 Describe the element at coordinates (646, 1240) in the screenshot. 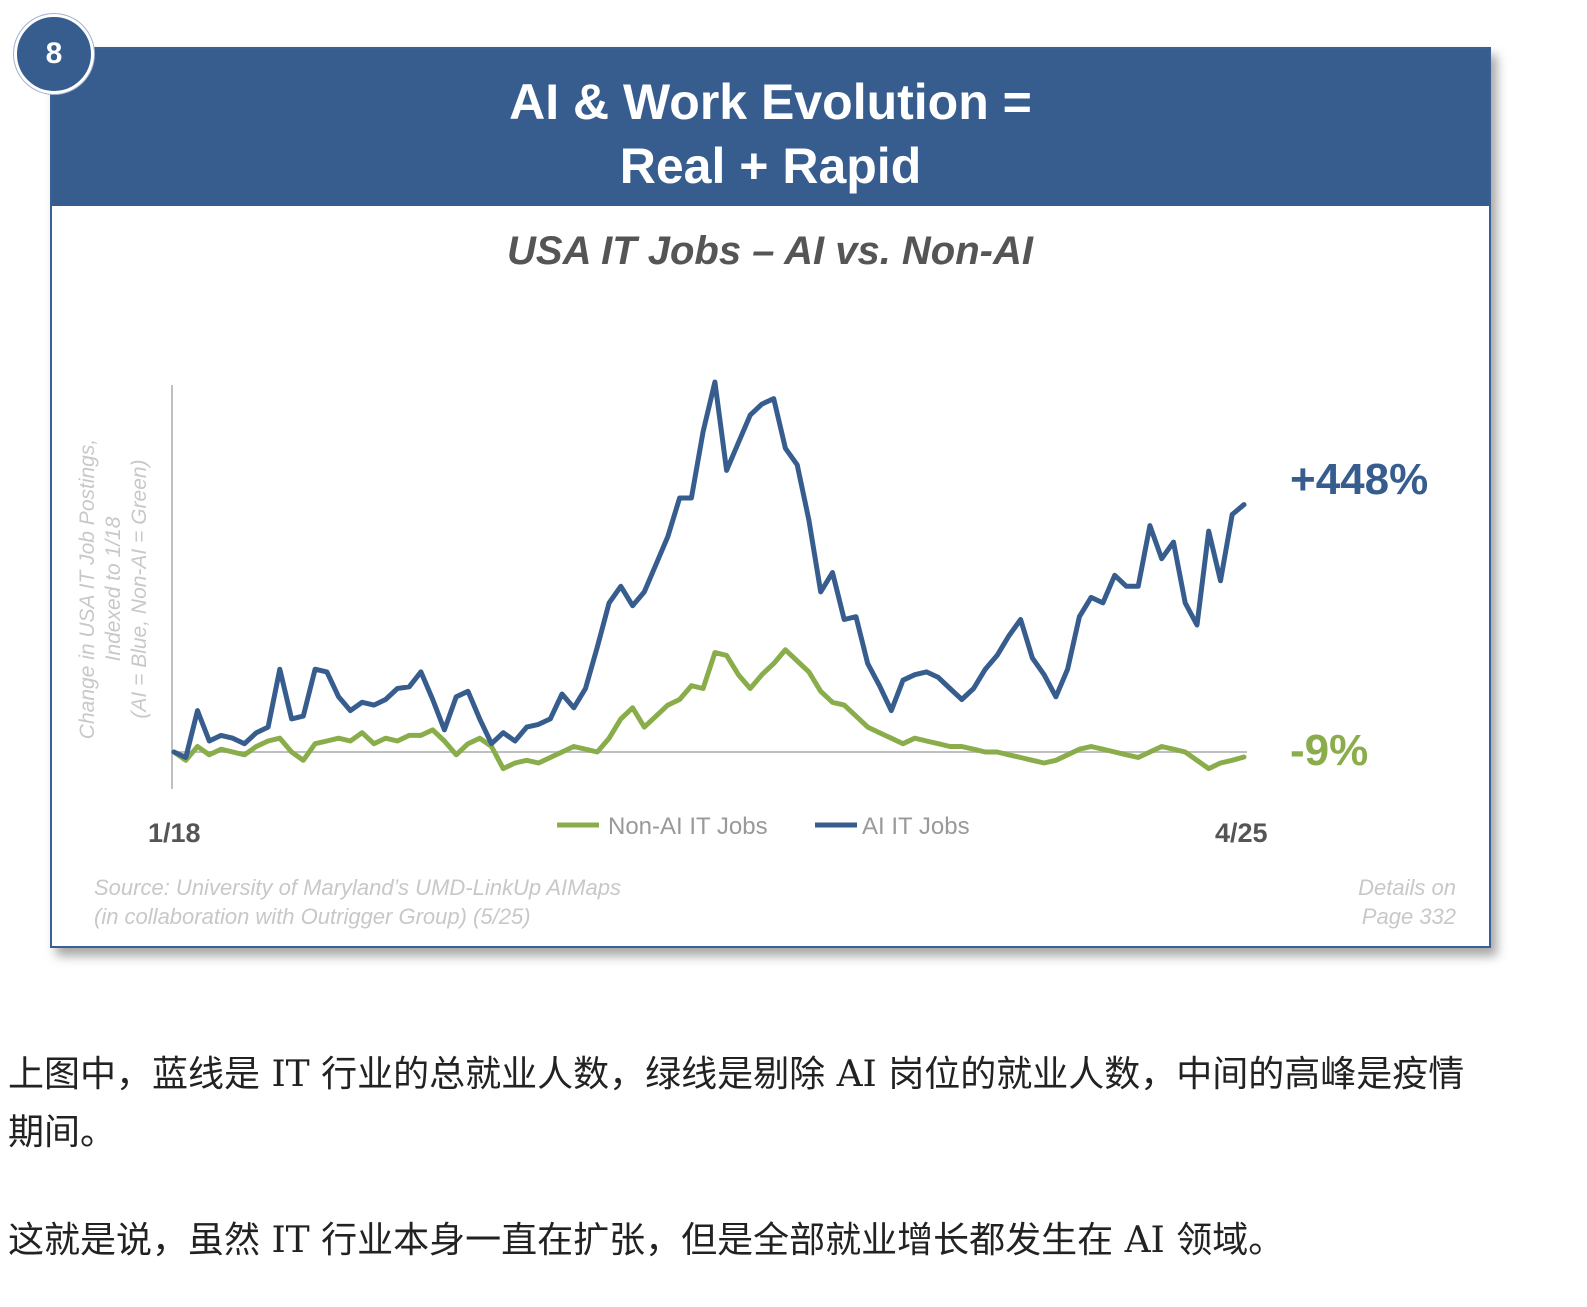

I see `article-paragraph-2: 这就是说，虽然 IT 行业本身一直在扩张，但是全部就业增长都发生在 AI 领域。` at that location.